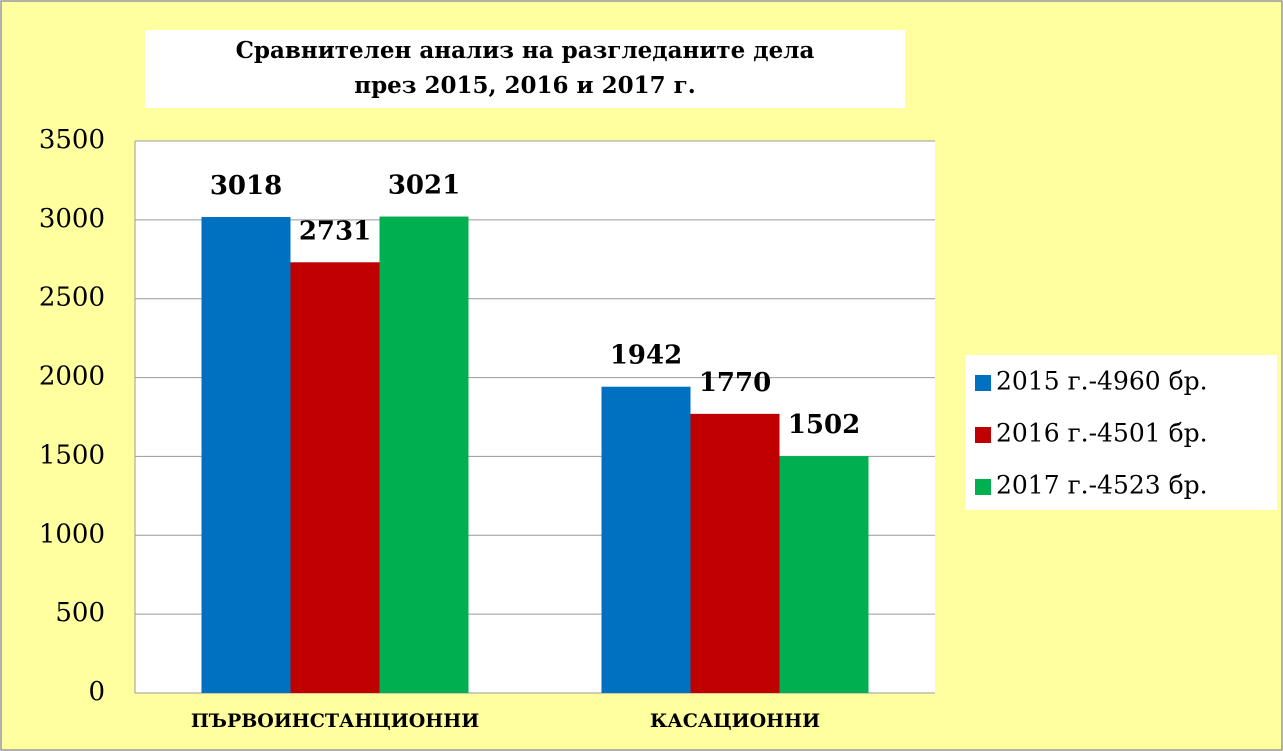 The height and width of the screenshot is (751, 1283). What do you see at coordinates (735, 383) in the screenshot?
I see `data-label: 1770` at bounding box center [735, 383].